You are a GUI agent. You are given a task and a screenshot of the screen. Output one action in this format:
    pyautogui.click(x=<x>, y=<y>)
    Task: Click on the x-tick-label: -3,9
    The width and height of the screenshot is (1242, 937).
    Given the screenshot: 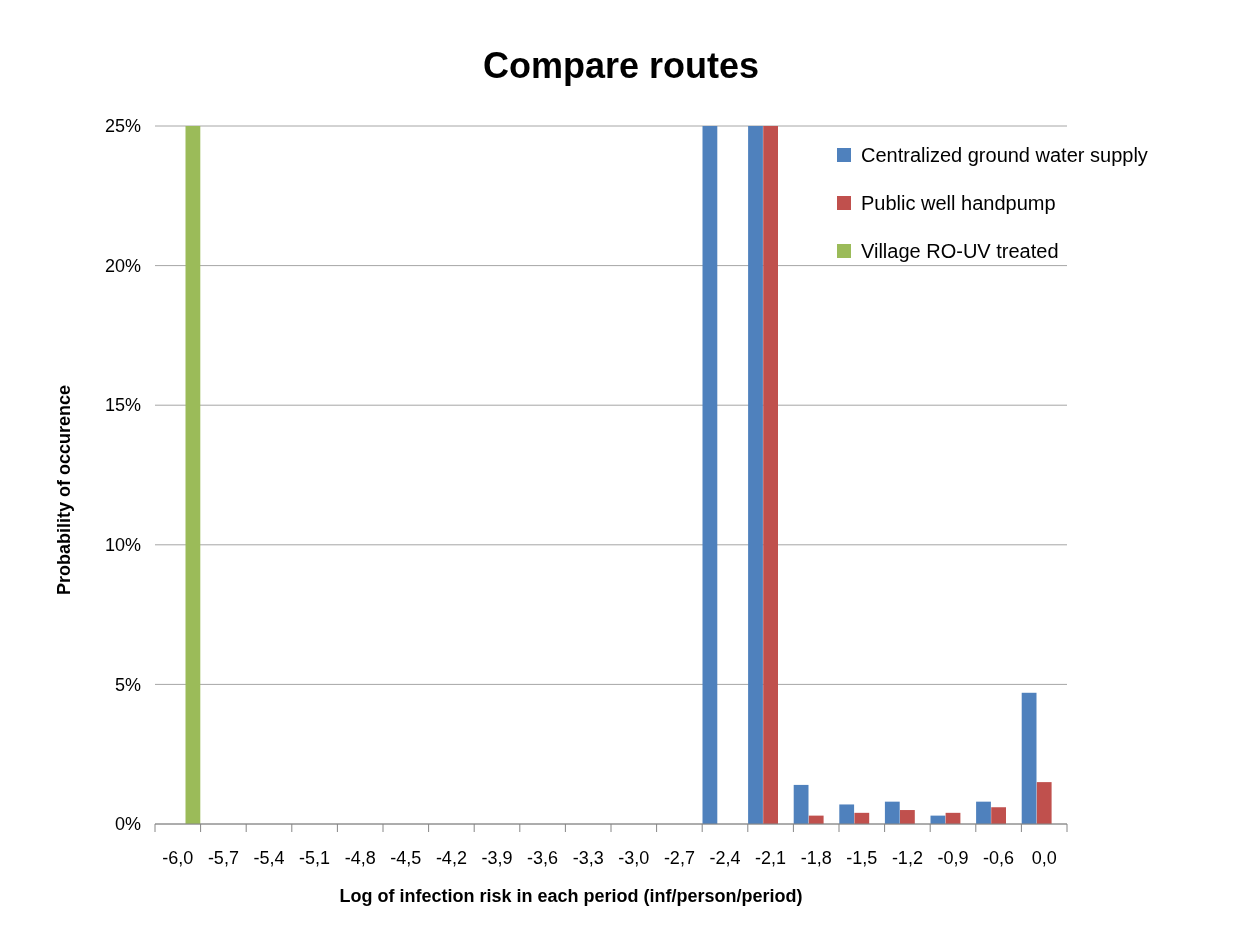 What is the action you would take?
    pyautogui.click(x=497, y=858)
    